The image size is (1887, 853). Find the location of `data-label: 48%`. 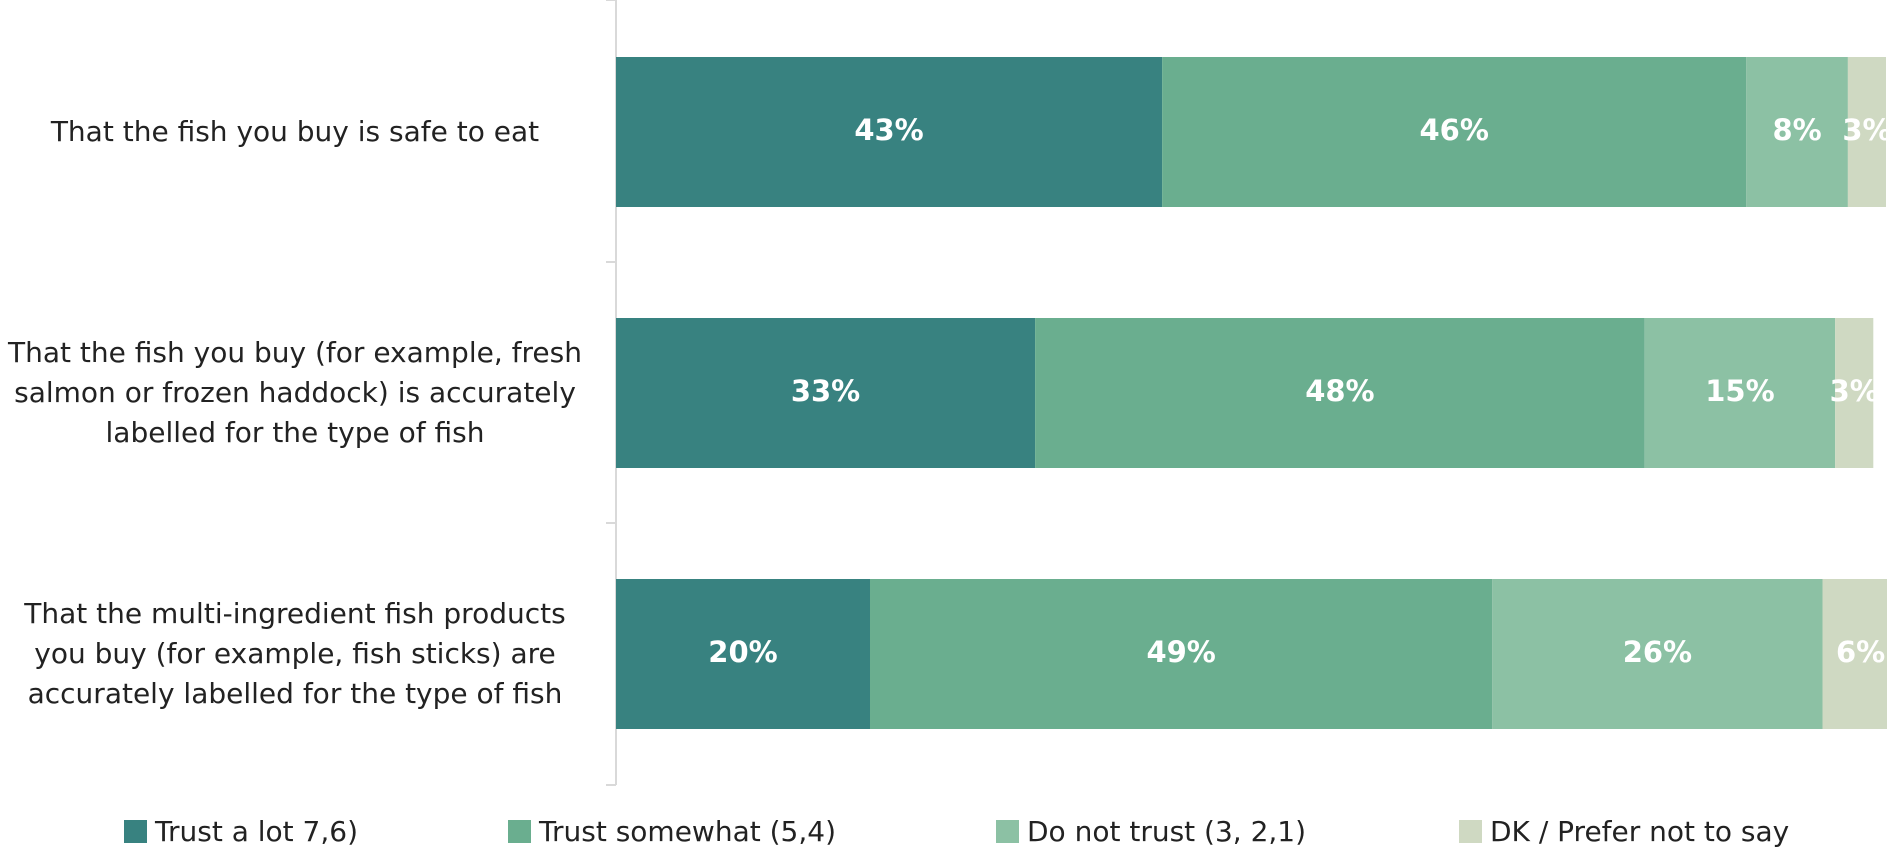

data-label: 48% is located at coordinates (1339, 391).